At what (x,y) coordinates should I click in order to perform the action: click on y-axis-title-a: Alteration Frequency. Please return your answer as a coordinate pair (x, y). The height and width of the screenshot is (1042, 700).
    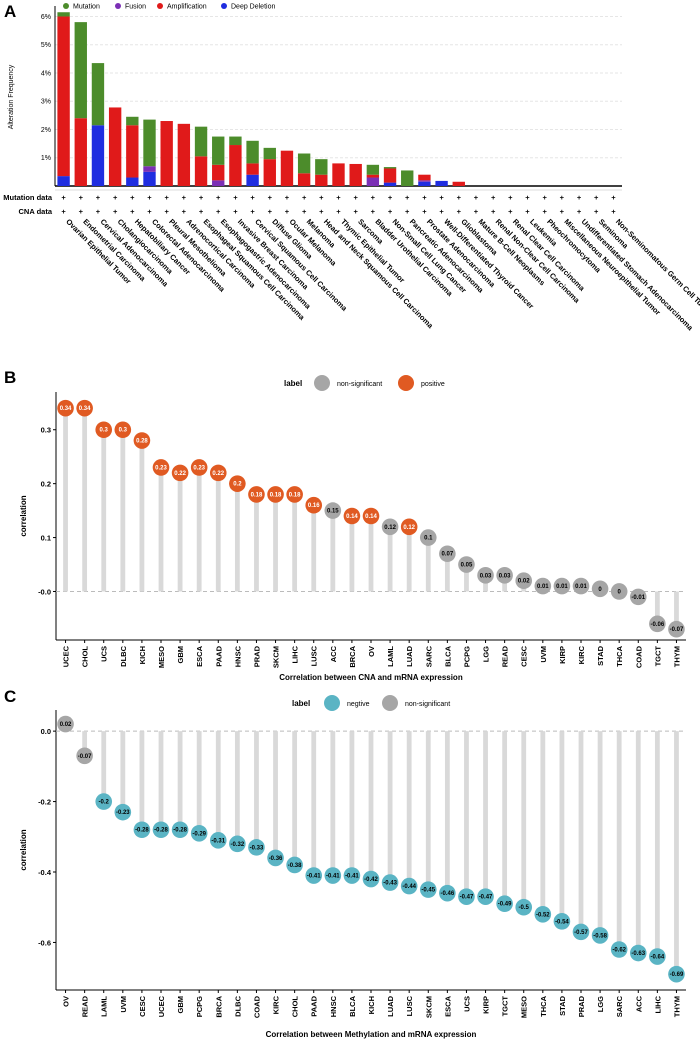
    Looking at the image, I should click on (11, 96).